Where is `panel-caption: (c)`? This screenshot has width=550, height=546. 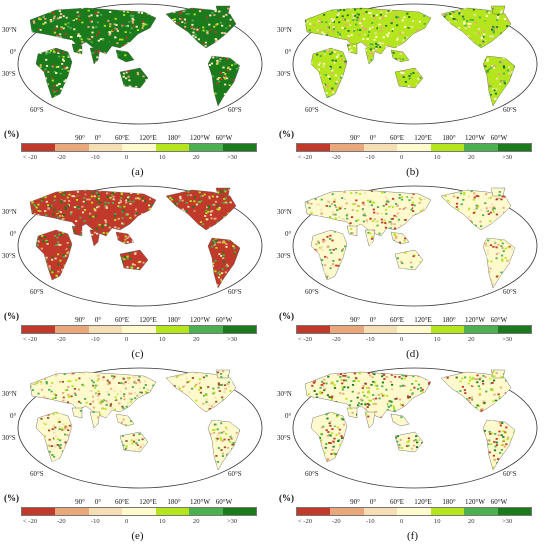
panel-caption: (c) is located at coordinates (137, 354).